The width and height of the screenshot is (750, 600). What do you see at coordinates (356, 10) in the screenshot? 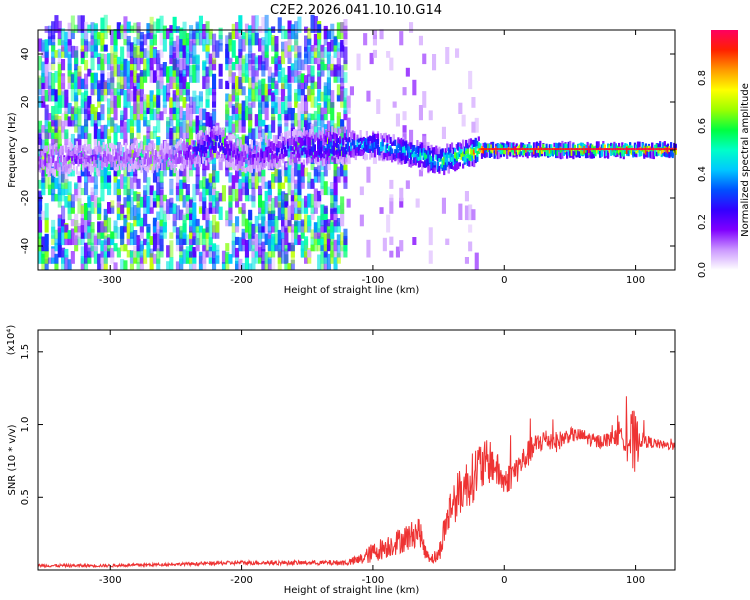
I see `chart-title: C2E2.2026.041.10.10.G14` at bounding box center [356, 10].